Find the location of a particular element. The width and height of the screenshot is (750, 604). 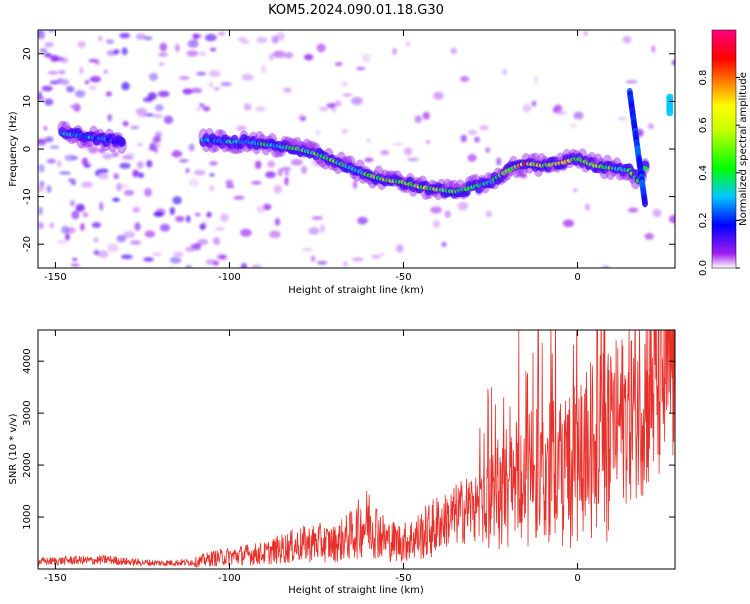

x-tick-label: -100 is located at coordinates (229, 578).